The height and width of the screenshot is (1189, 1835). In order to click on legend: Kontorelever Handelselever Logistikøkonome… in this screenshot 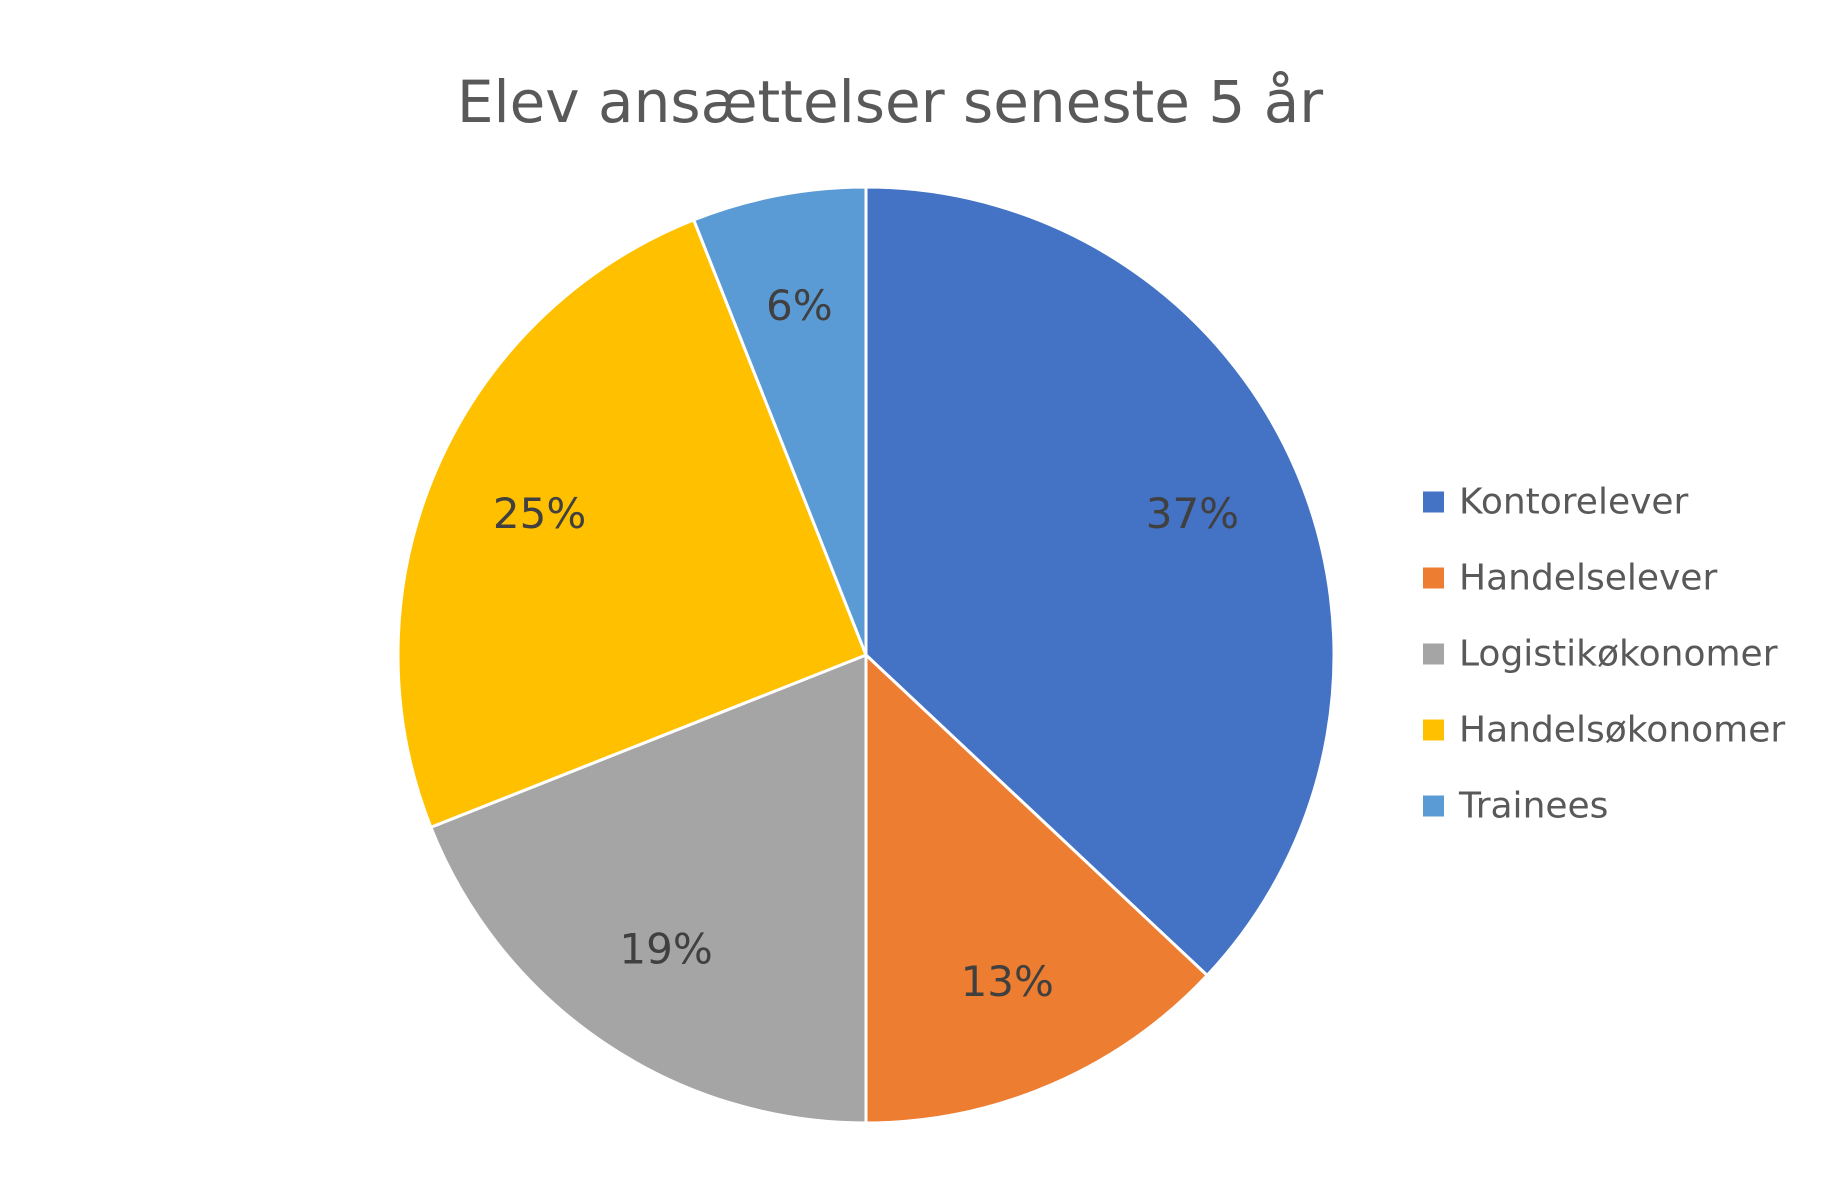, I will do `click(1604, 654)`.